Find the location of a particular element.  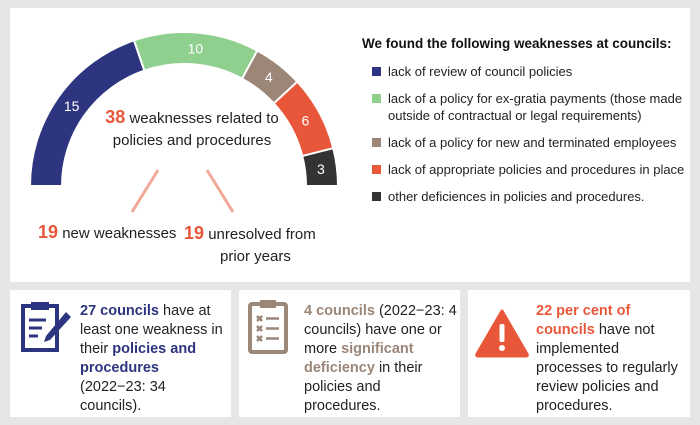

document-pen-icon is located at coordinates (46, 327).